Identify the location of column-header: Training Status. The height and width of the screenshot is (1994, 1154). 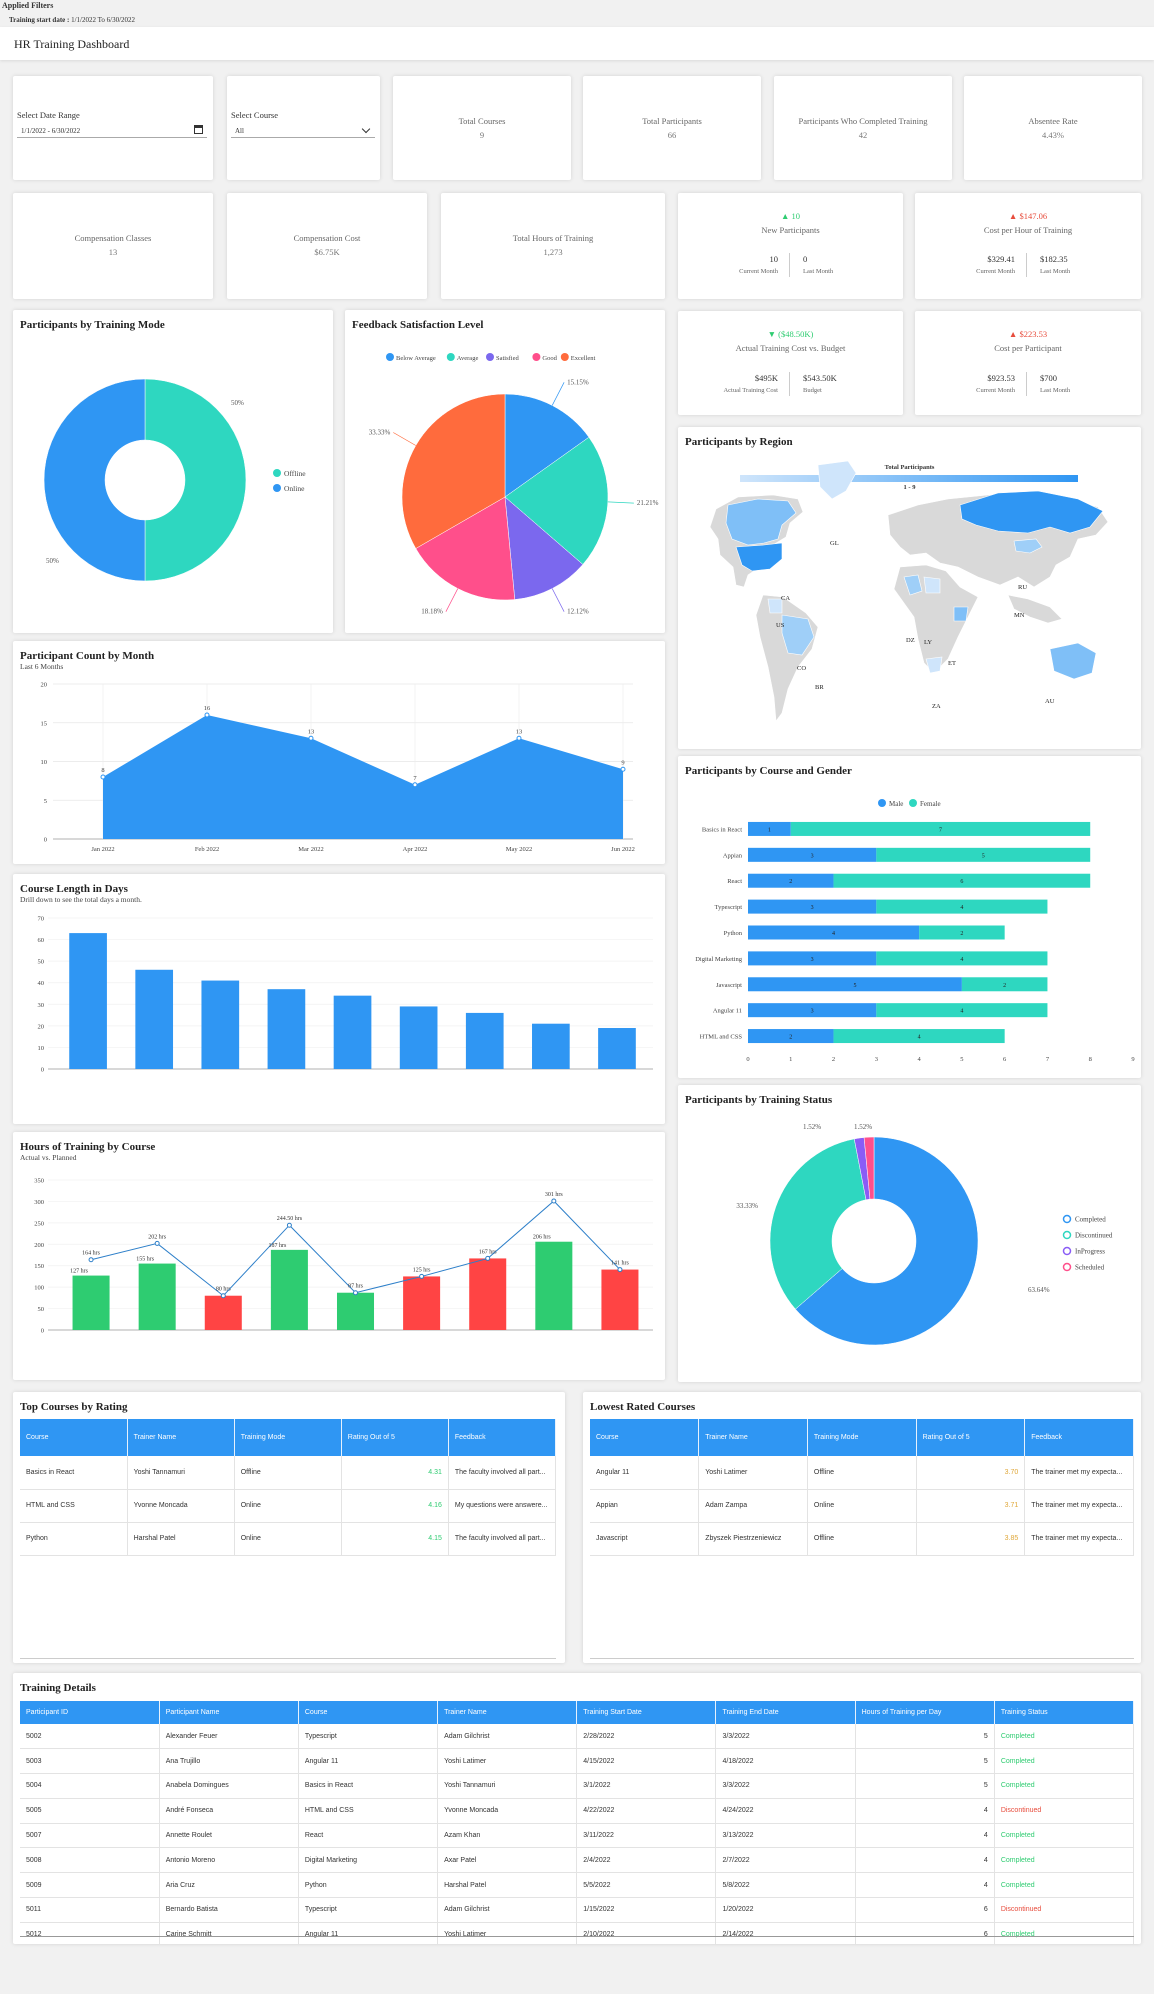
(1064, 1712).